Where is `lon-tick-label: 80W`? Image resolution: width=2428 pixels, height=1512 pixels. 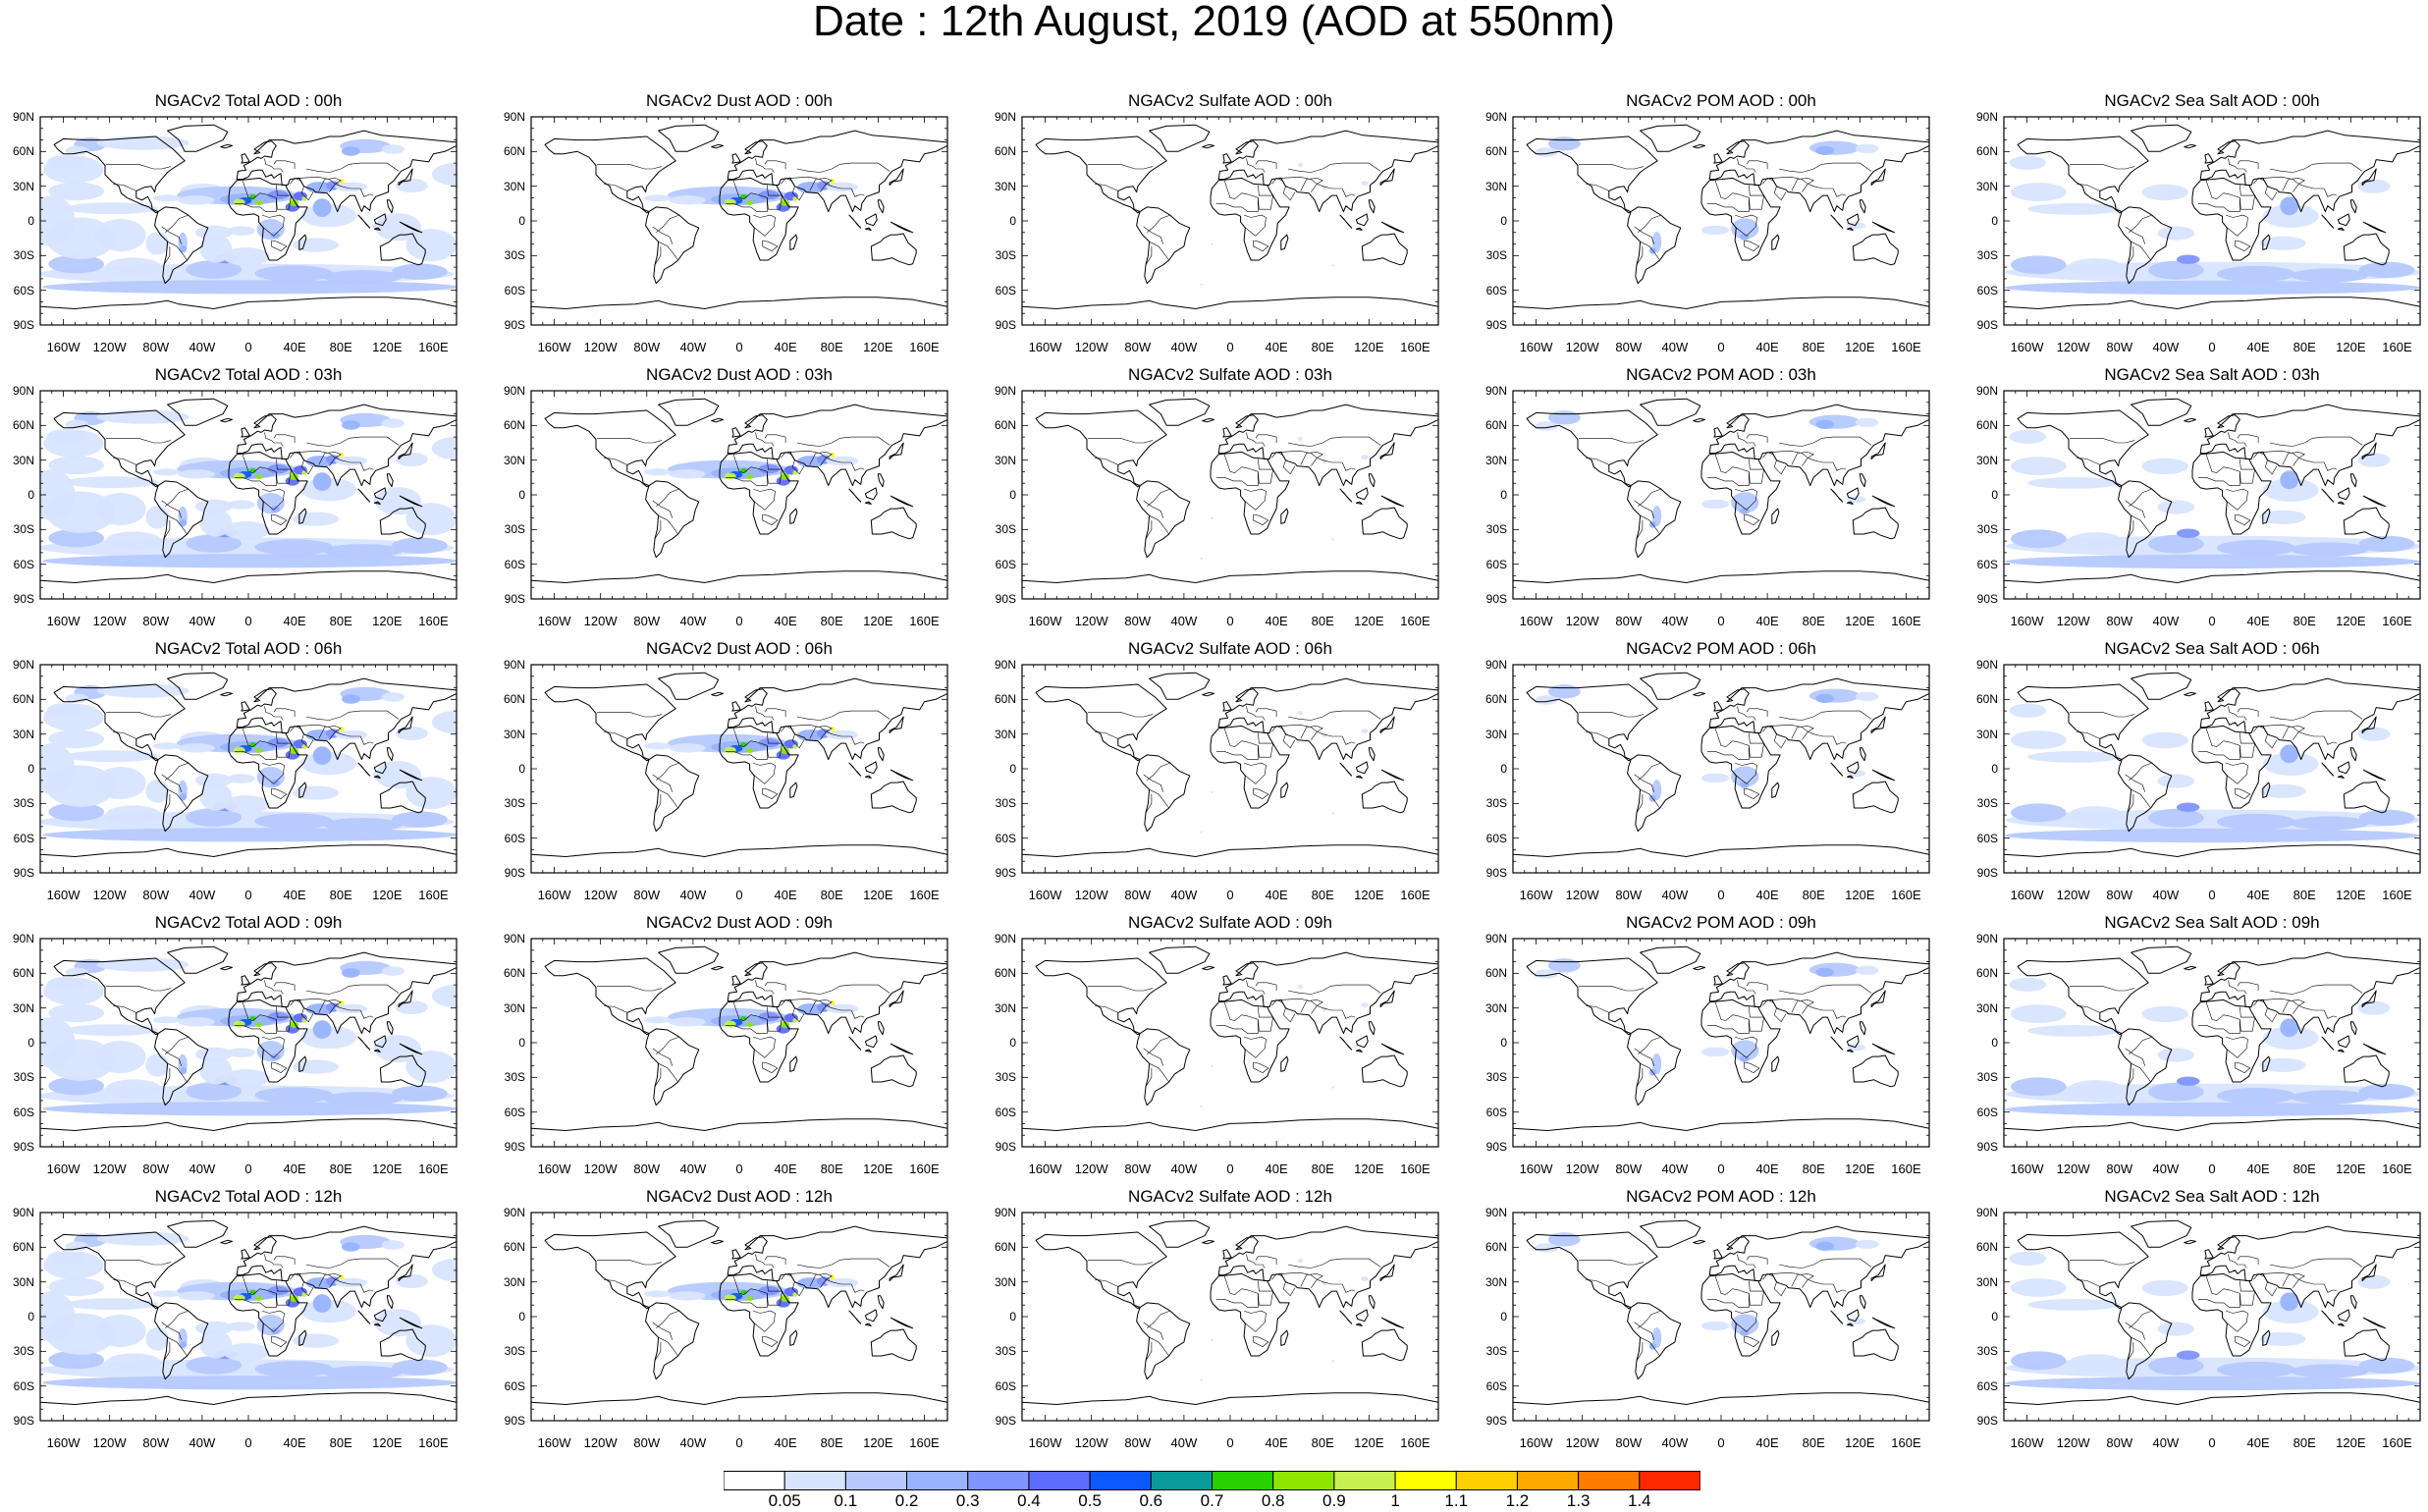 lon-tick-label: 80W is located at coordinates (647, 1168).